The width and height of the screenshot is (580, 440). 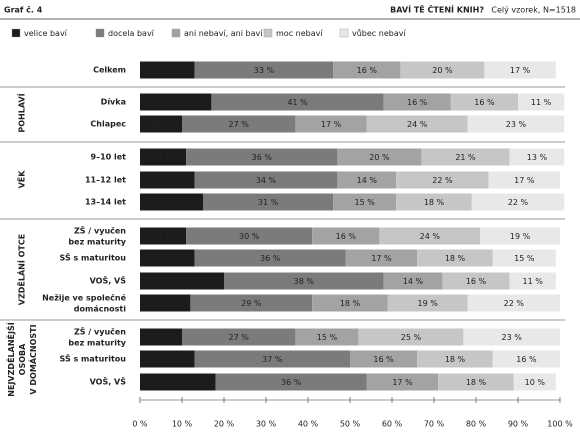 I want to click on value-label: 37 %, so click(x=272, y=359).